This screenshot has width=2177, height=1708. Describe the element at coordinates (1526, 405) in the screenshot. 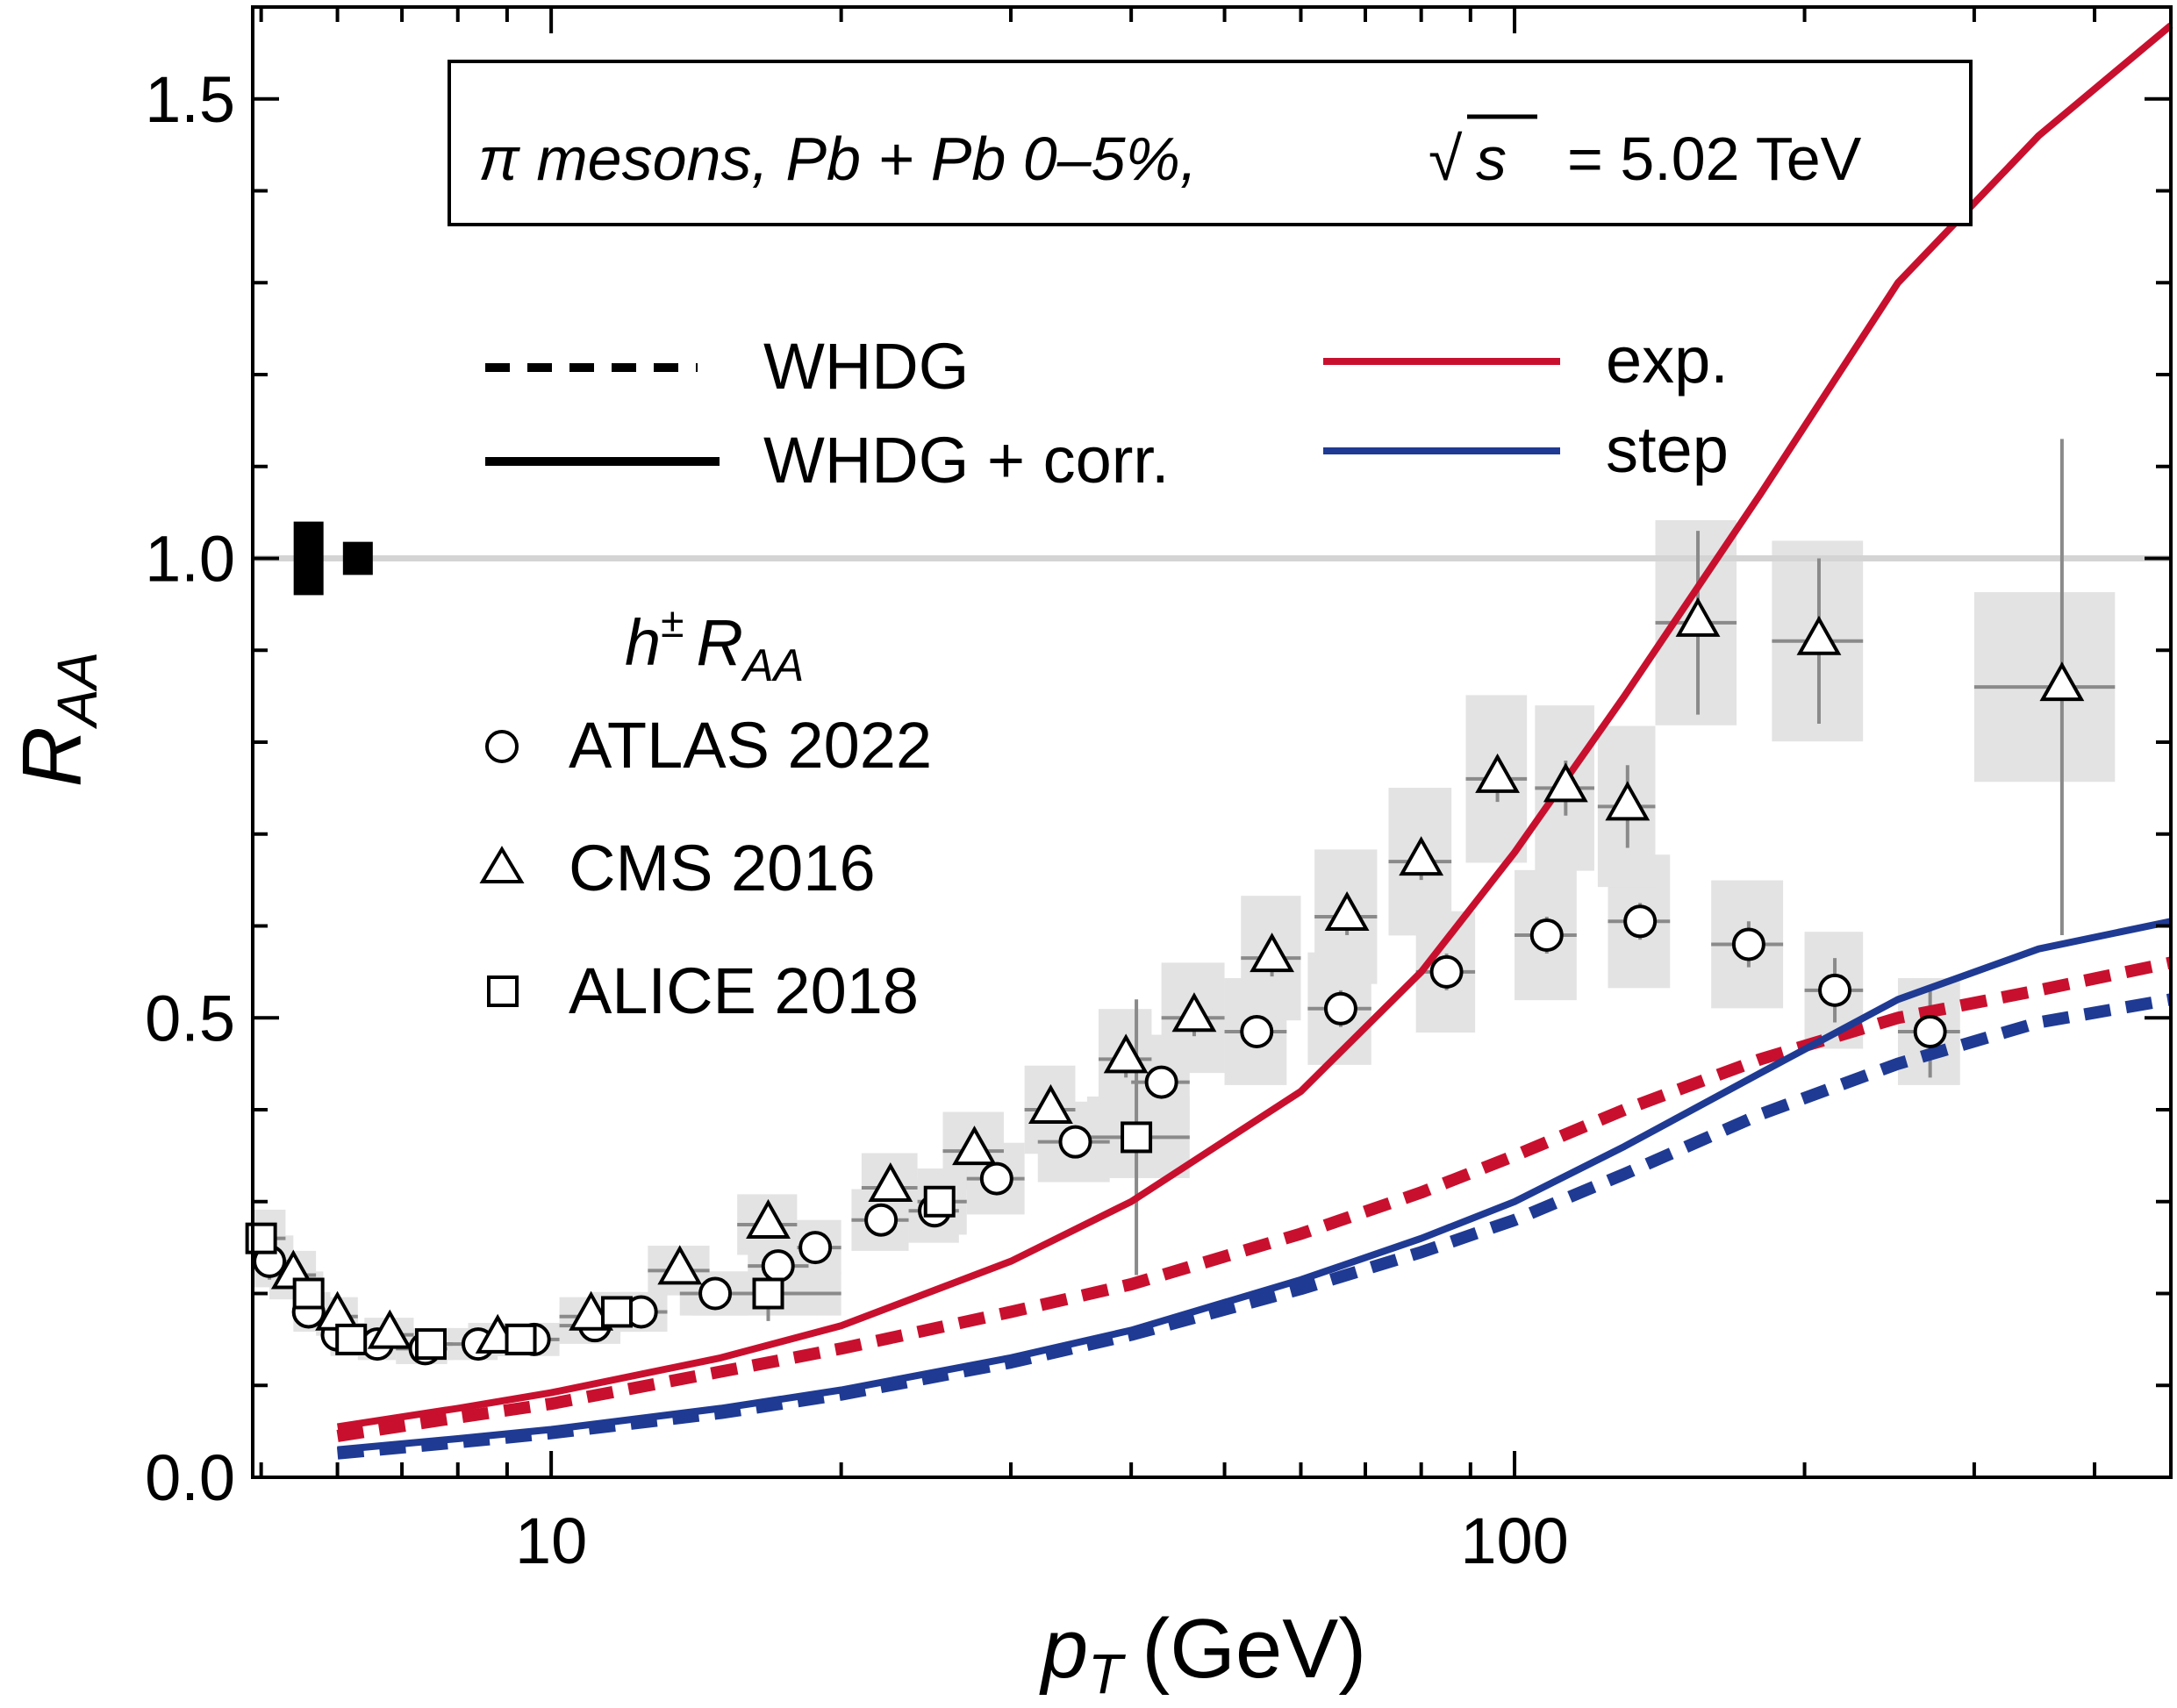

I see `legend-colors: exp. step` at that location.